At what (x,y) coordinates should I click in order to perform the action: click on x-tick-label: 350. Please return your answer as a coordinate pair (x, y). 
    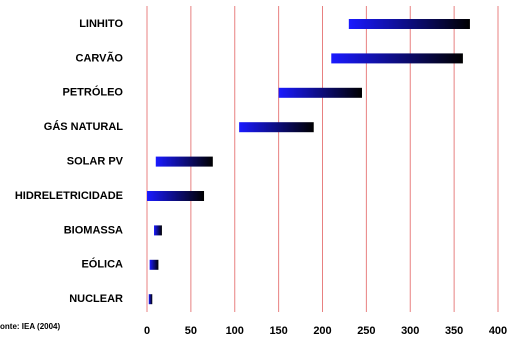
    Looking at the image, I should click on (454, 331).